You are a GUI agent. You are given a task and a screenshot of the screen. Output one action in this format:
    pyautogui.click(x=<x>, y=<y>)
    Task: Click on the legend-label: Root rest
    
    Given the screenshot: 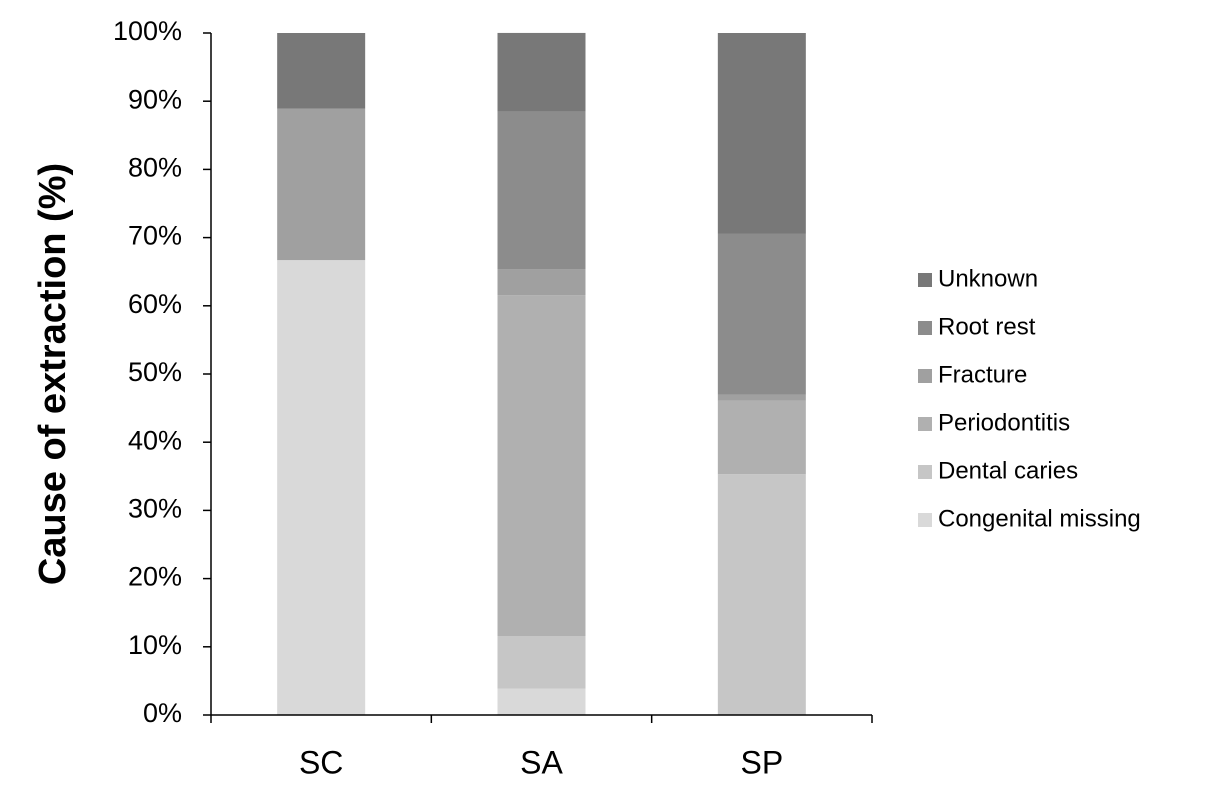 What is the action you would take?
    pyautogui.click(x=987, y=326)
    